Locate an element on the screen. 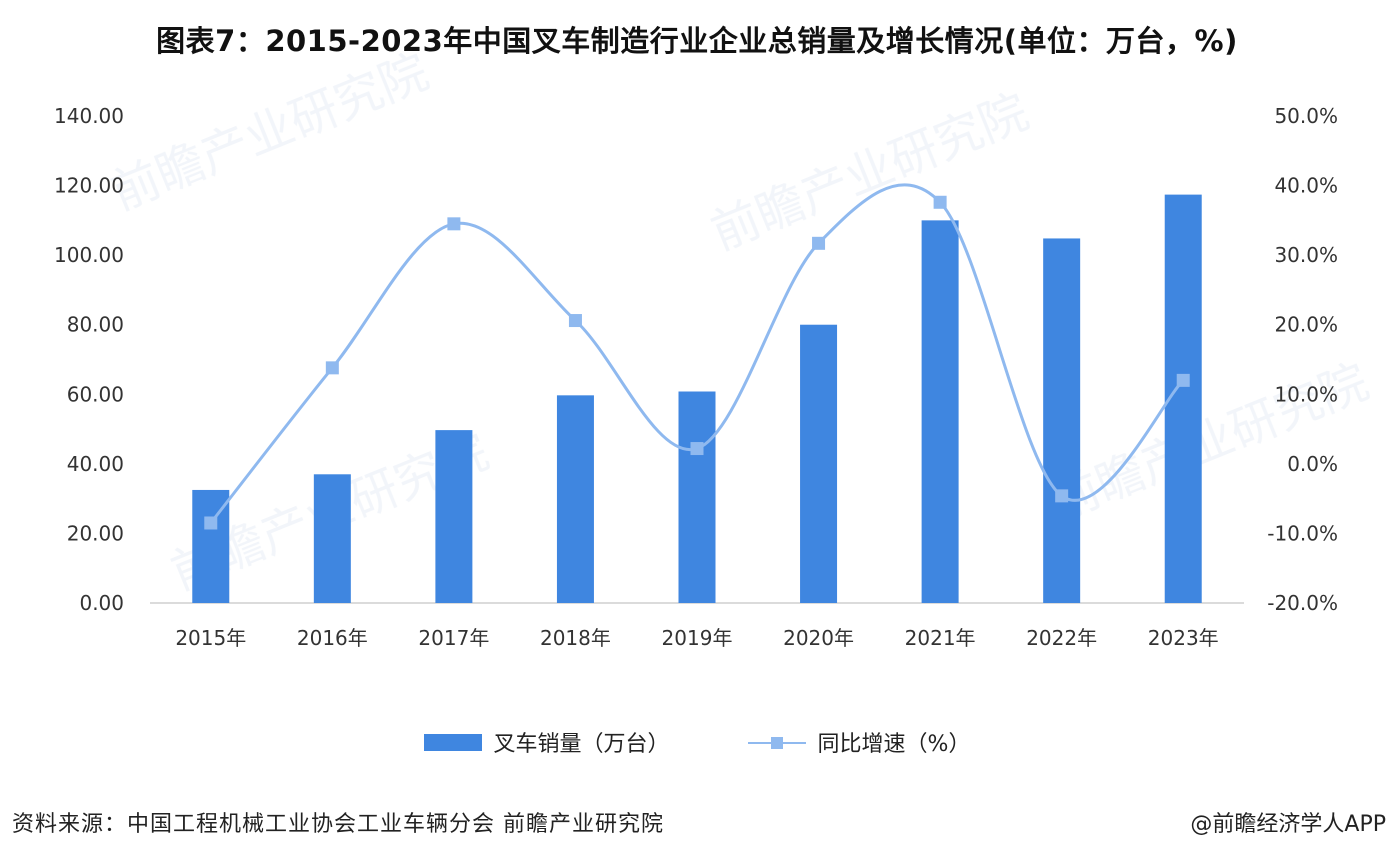 Image resolution: width=1394 pixels, height=862 pixels. y-right-tick-label: 10.0% is located at coordinates (1306, 394).